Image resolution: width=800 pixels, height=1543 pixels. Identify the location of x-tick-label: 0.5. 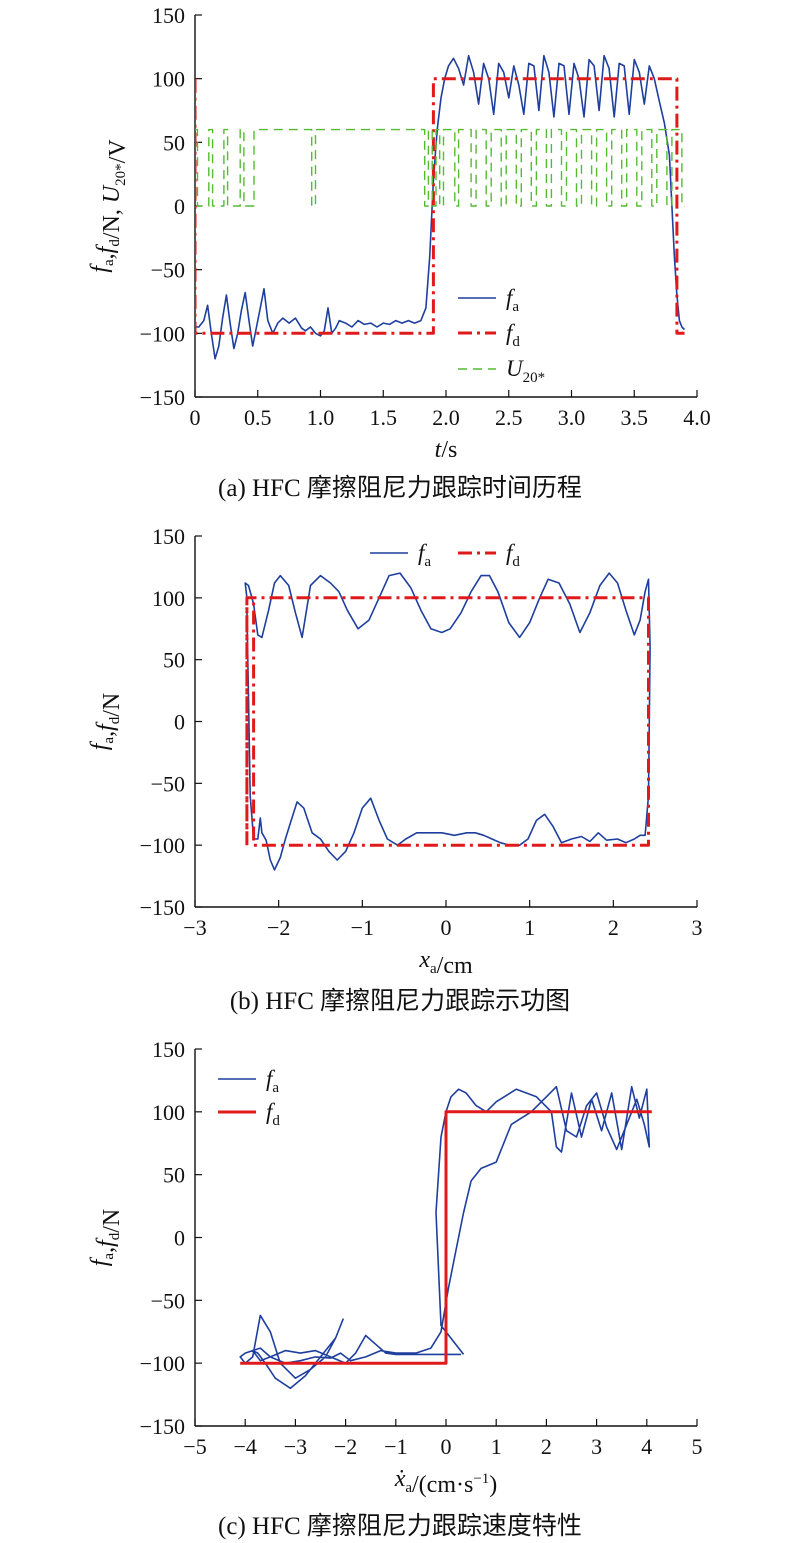
(258, 417).